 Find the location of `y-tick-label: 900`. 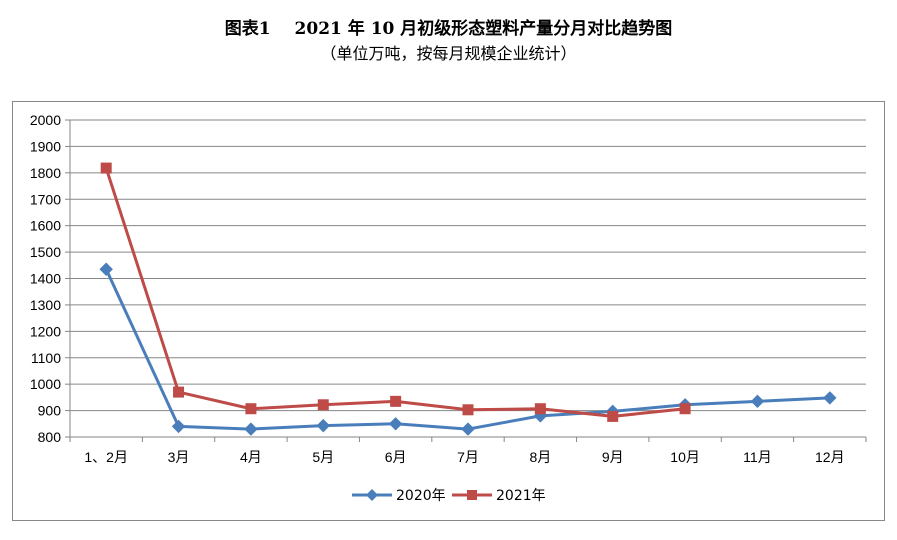

y-tick-label: 900 is located at coordinates (50, 411).